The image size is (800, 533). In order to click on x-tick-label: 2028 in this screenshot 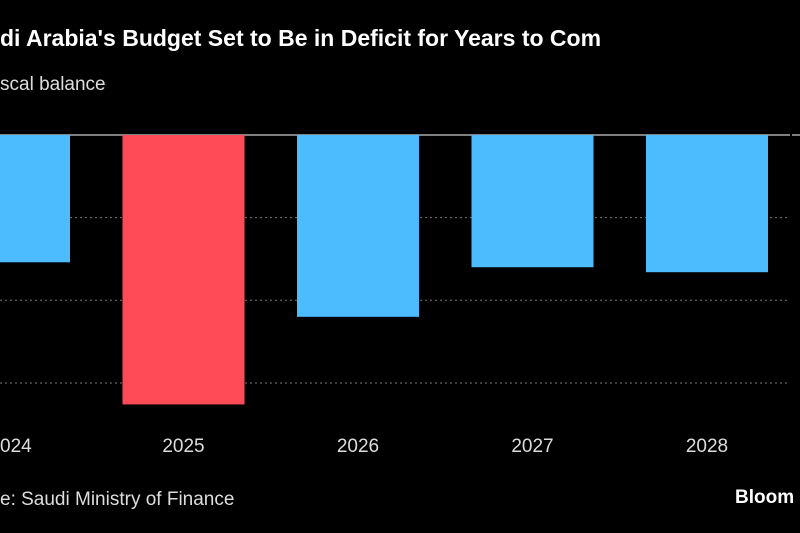, I will do `click(707, 446)`.